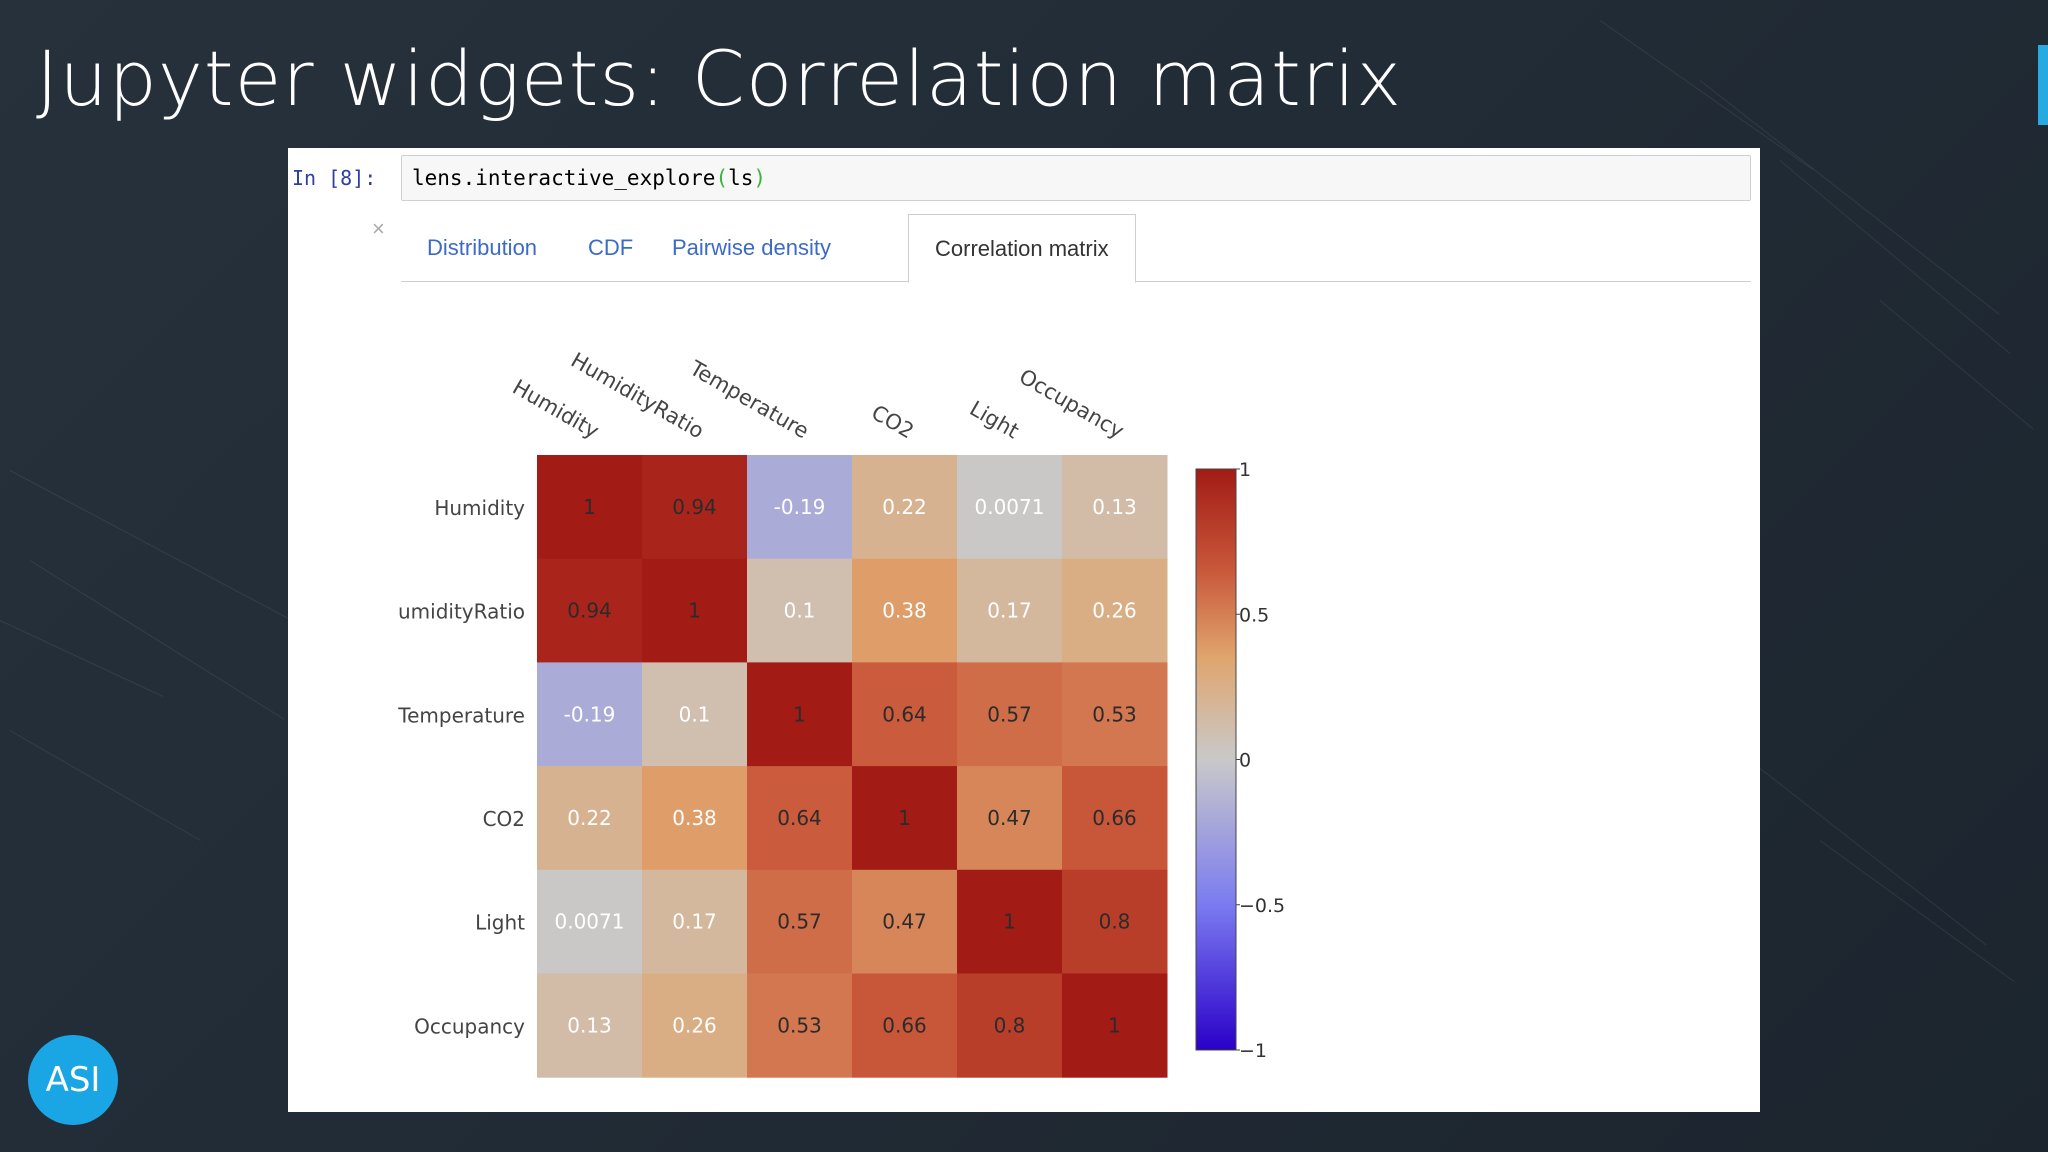 Image resolution: width=2048 pixels, height=1152 pixels. I want to click on row-label: Occupancy, so click(469, 1026).